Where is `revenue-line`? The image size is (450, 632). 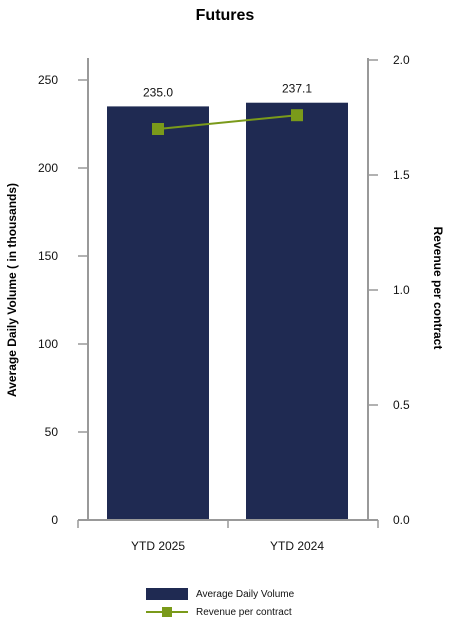
revenue-line is located at coordinates (227, 122).